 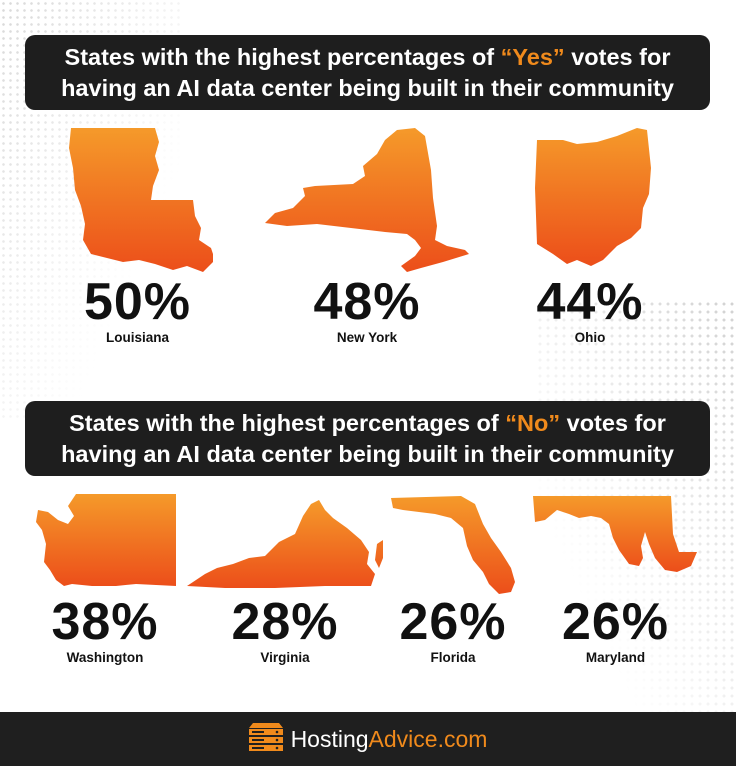 What do you see at coordinates (137, 302) in the screenshot?
I see `louisiana-percent: 50%` at bounding box center [137, 302].